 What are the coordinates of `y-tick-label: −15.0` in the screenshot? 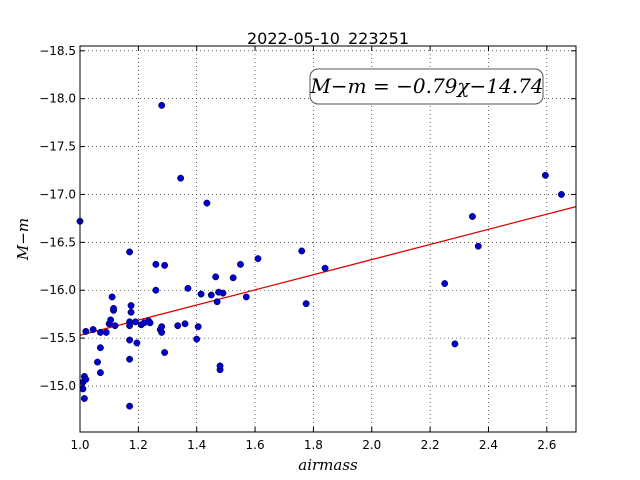 It's located at (57, 386).